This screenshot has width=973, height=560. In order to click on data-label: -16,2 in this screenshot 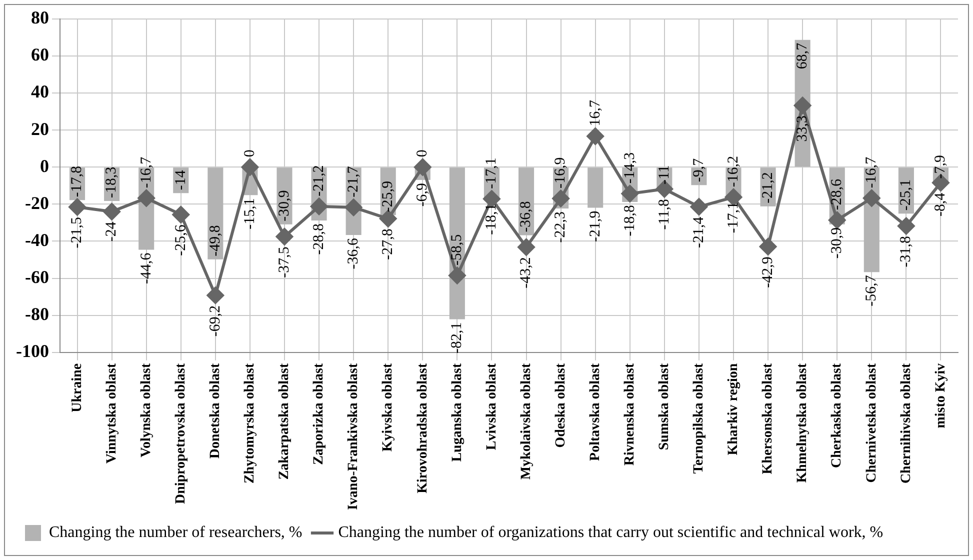, I will do `click(733, 172)`.